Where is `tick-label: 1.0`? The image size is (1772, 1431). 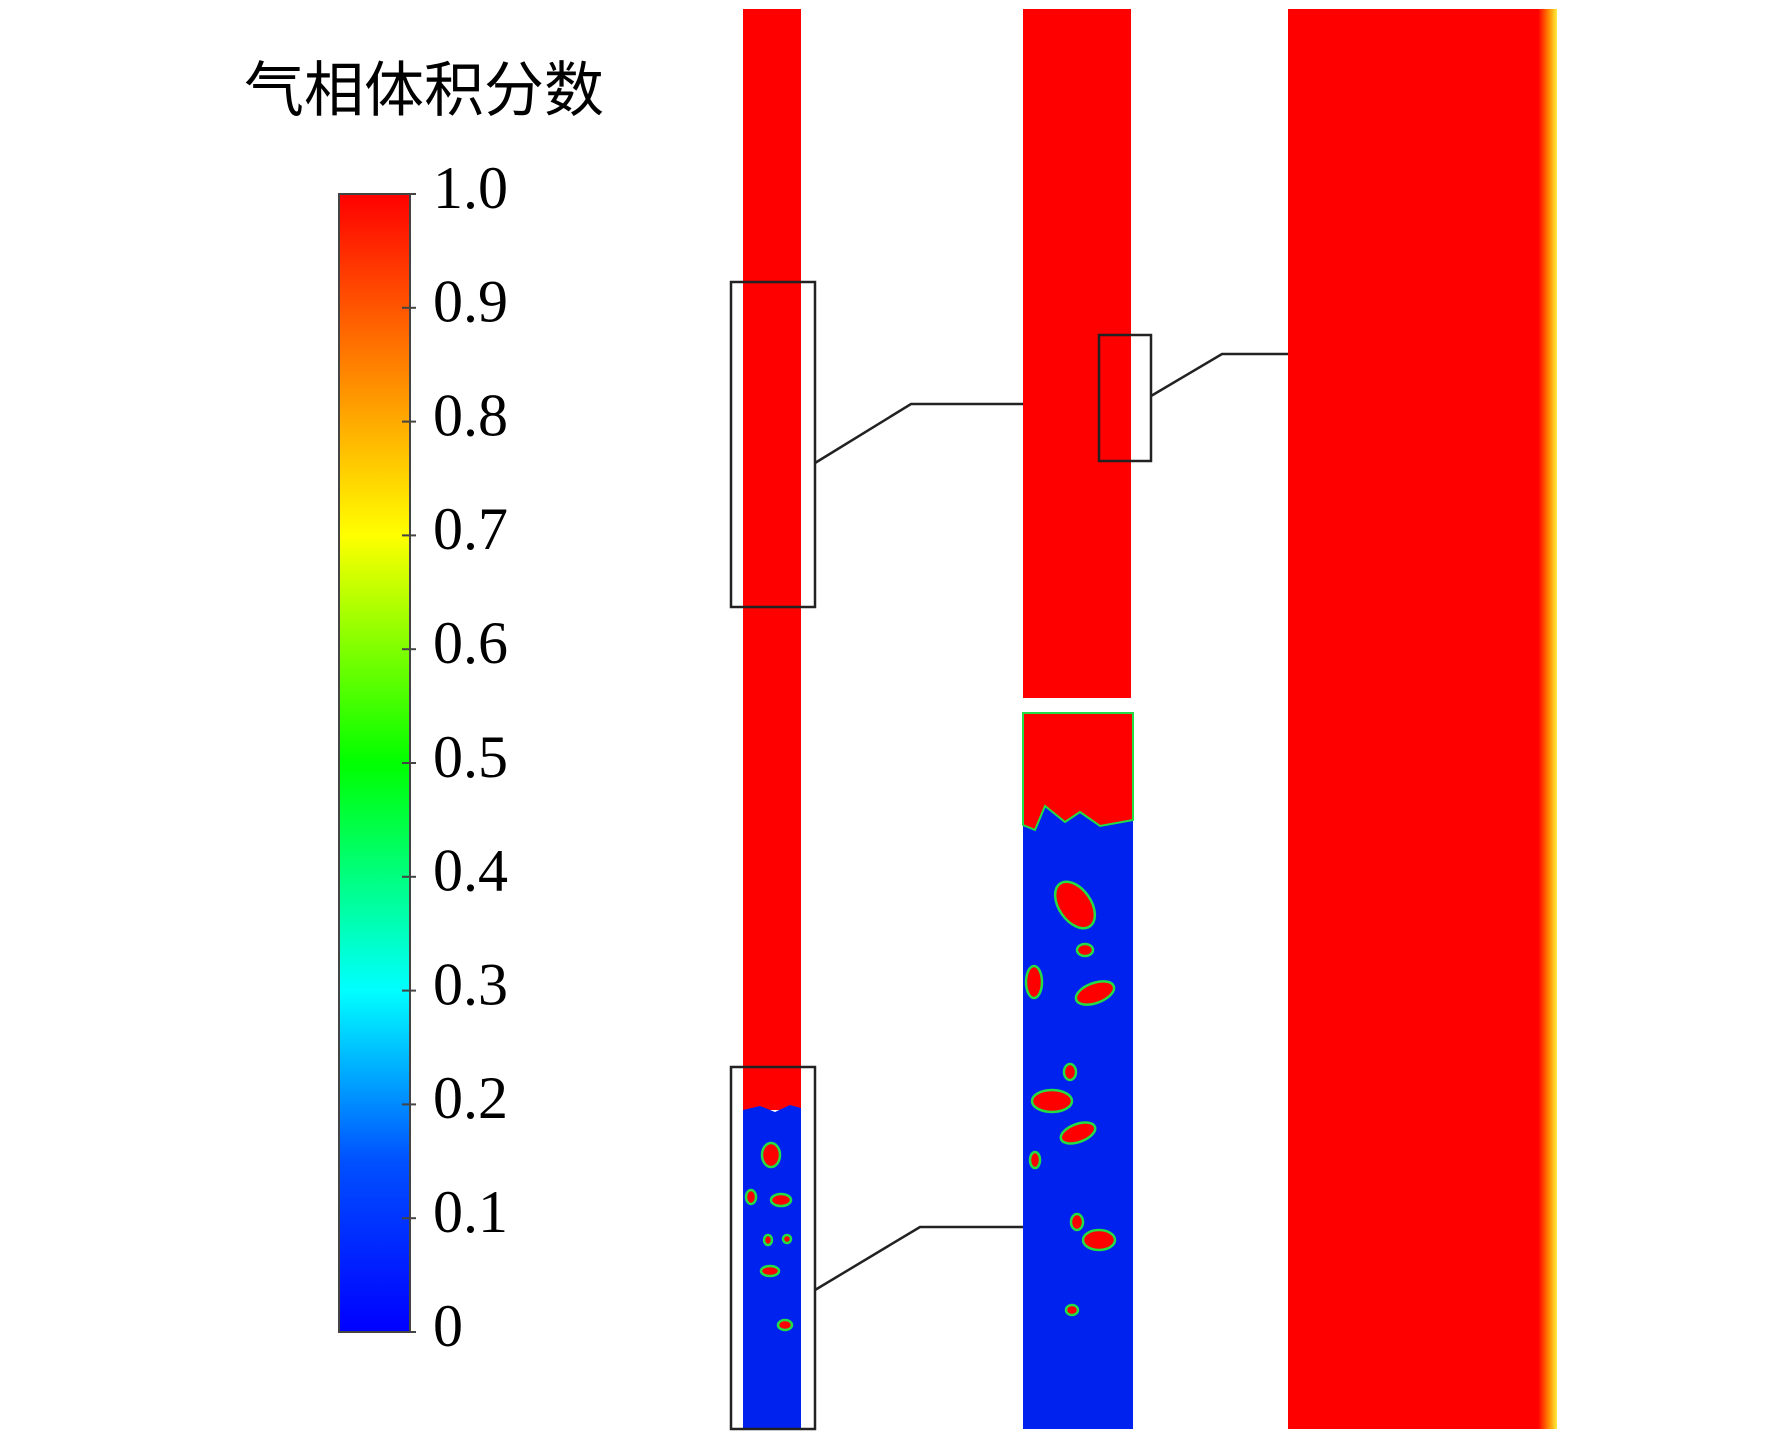 tick-label: 1.0 is located at coordinates (470, 188).